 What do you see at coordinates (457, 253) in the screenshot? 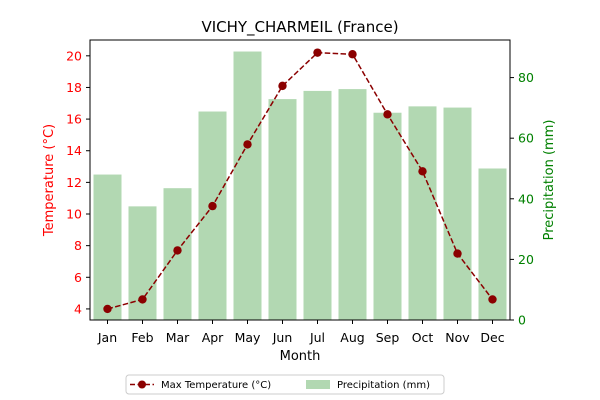
I see `temp-point-nov` at bounding box center [457, 253].